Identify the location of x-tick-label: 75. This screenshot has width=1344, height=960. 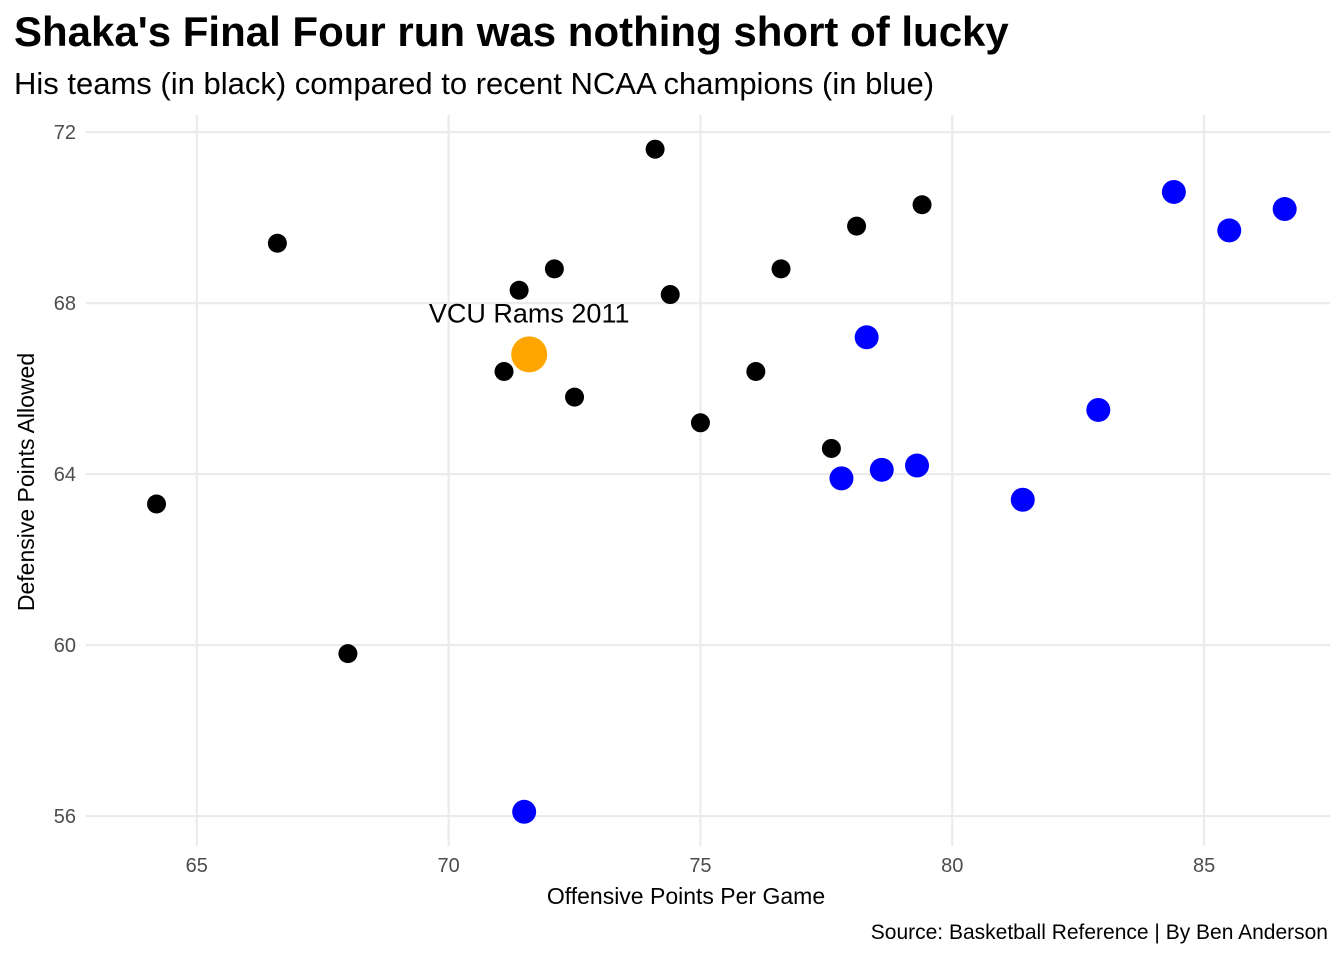
(700, 866).